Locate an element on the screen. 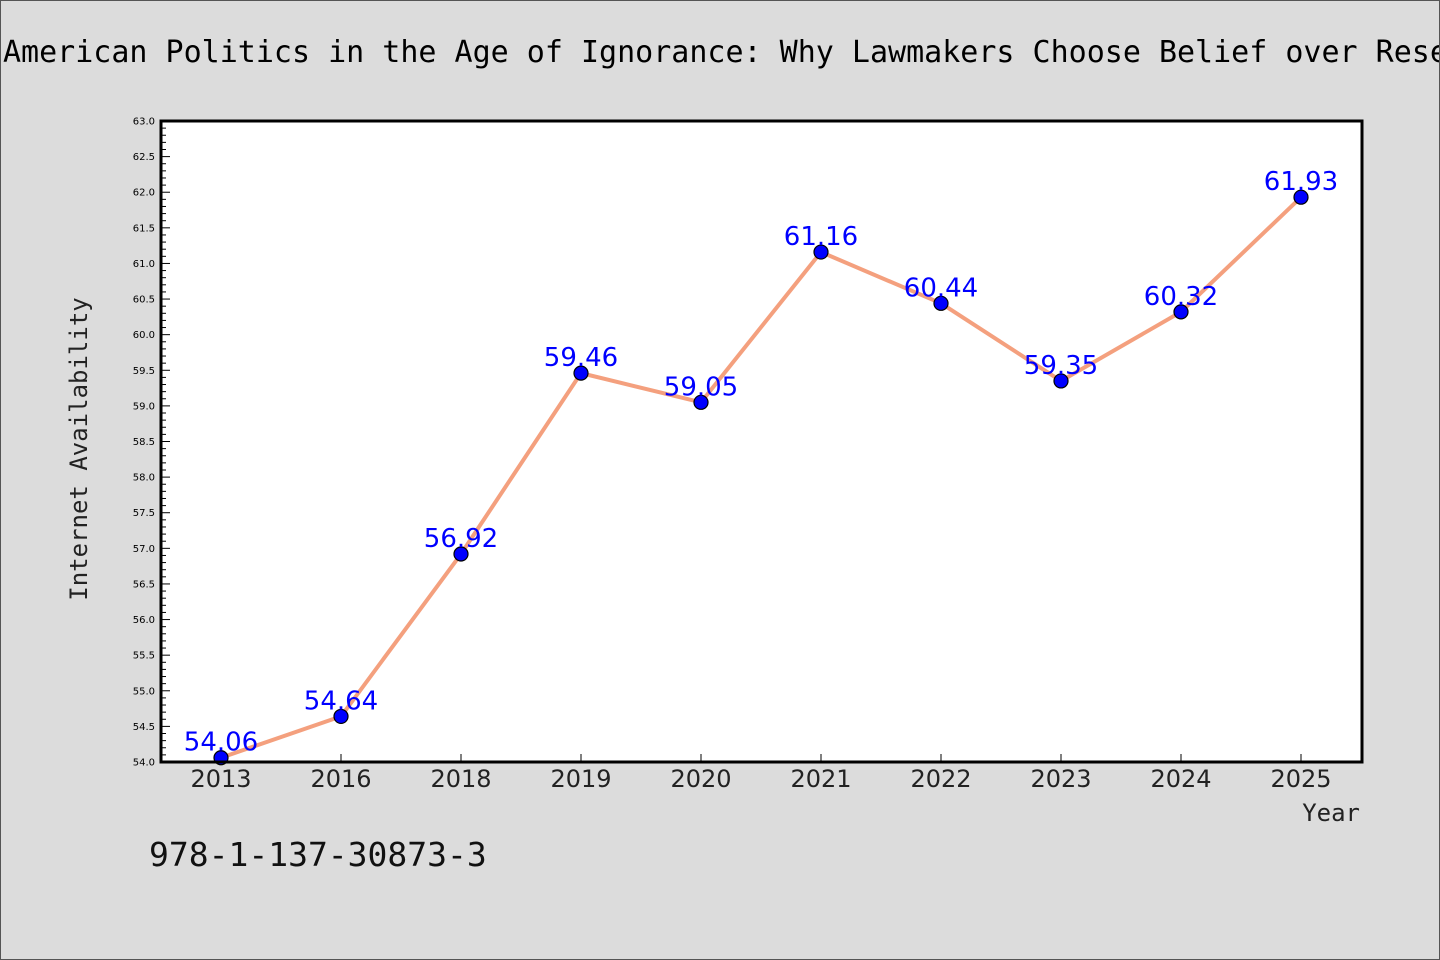 This screenshot has width=1440, height=960. y-tick-label: 62.5 is located at coordinates (144, 157).